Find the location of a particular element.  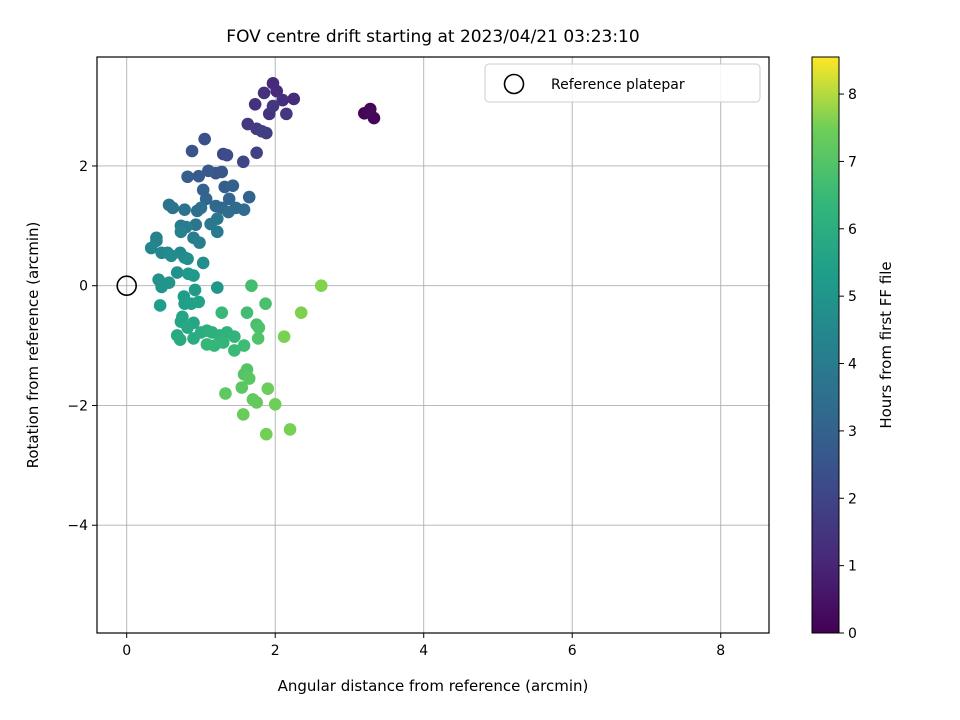

y-axis-ticks: −4 −2 0 2 is located at coordinates (82, 346).